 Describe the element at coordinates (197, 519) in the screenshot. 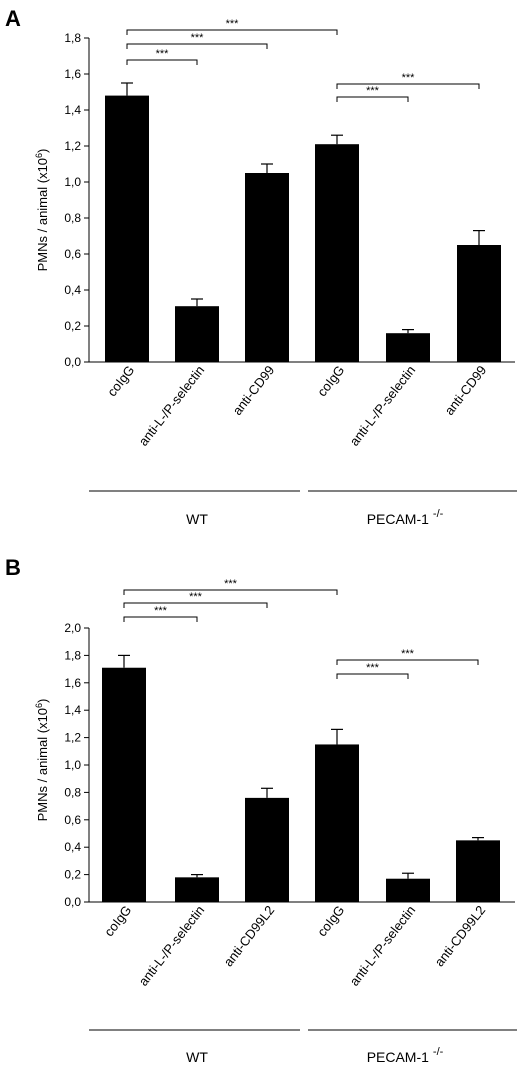

I see `group-label-wt-a: WT` at that location.